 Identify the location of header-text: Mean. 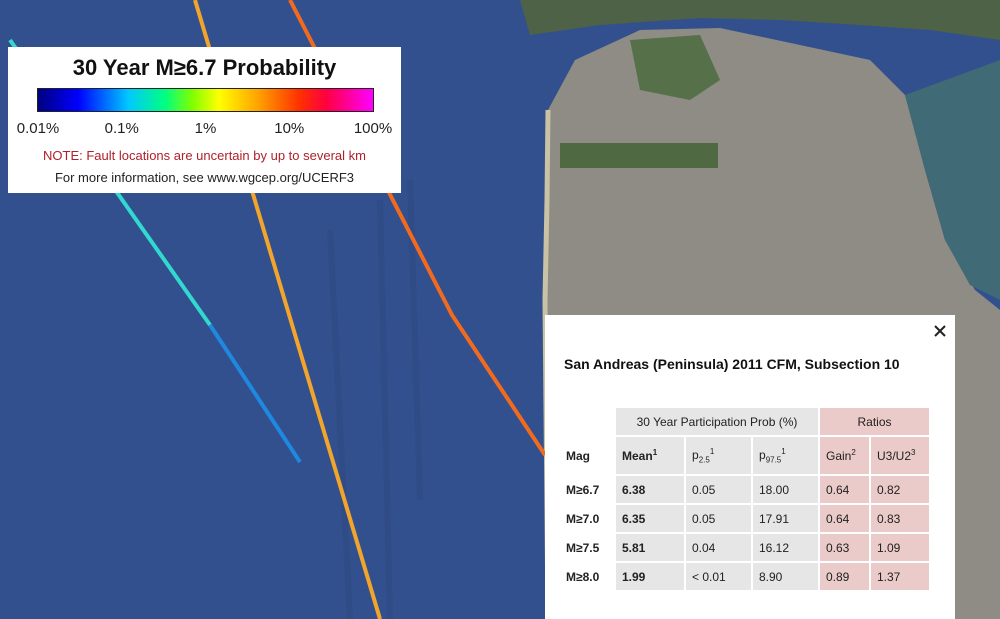
(637, 456).